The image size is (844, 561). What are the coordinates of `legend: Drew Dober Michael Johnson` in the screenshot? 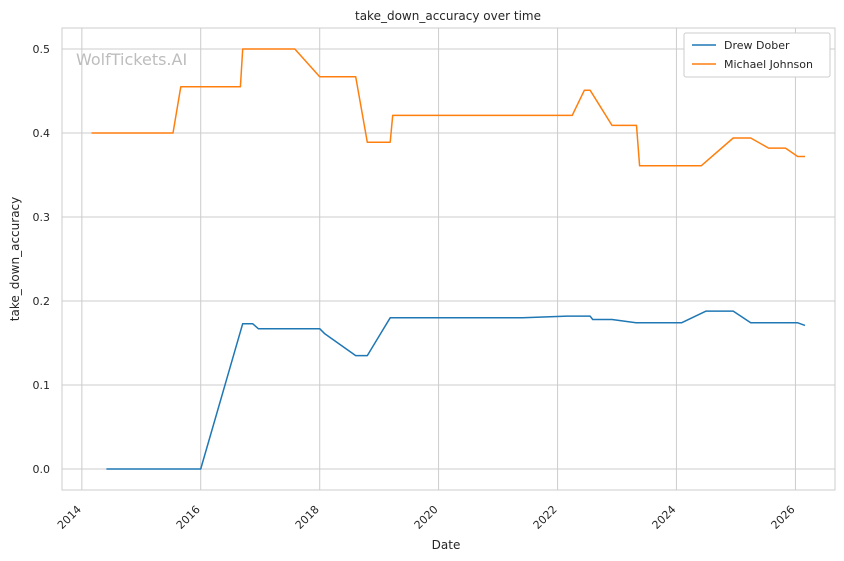 It's located at (757, 55).